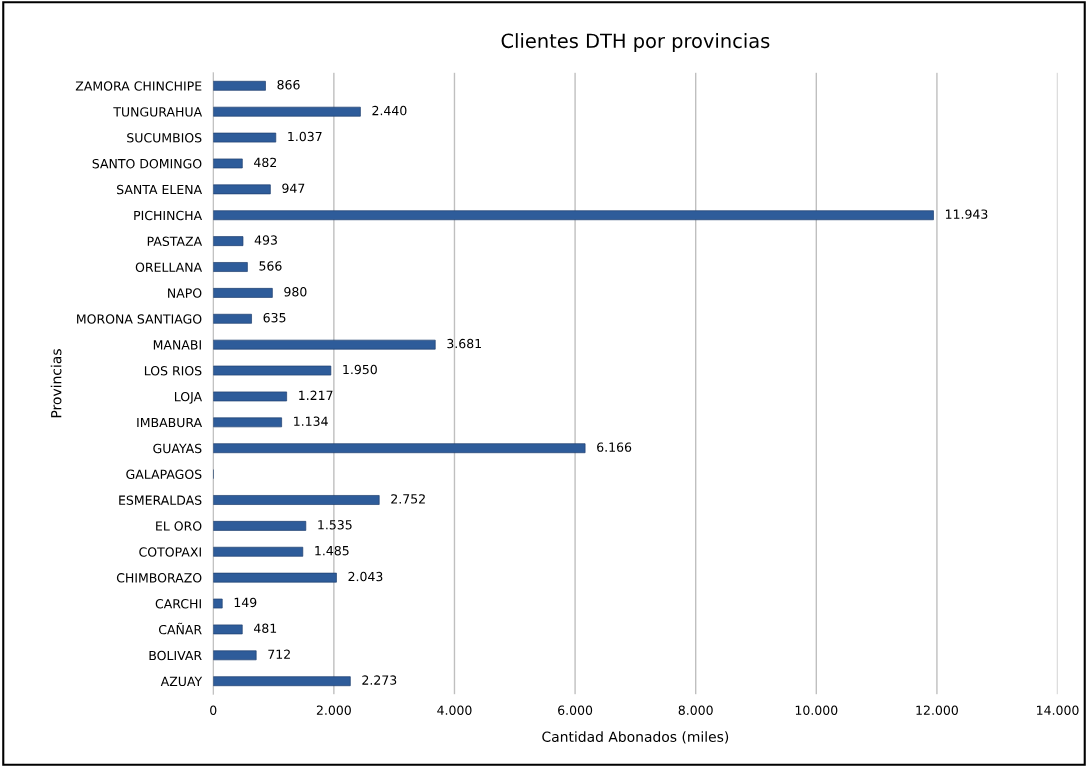 The width and height of the screenshot is (1088, 767). I want to click on data-label: 11.943, so click(966, 214).